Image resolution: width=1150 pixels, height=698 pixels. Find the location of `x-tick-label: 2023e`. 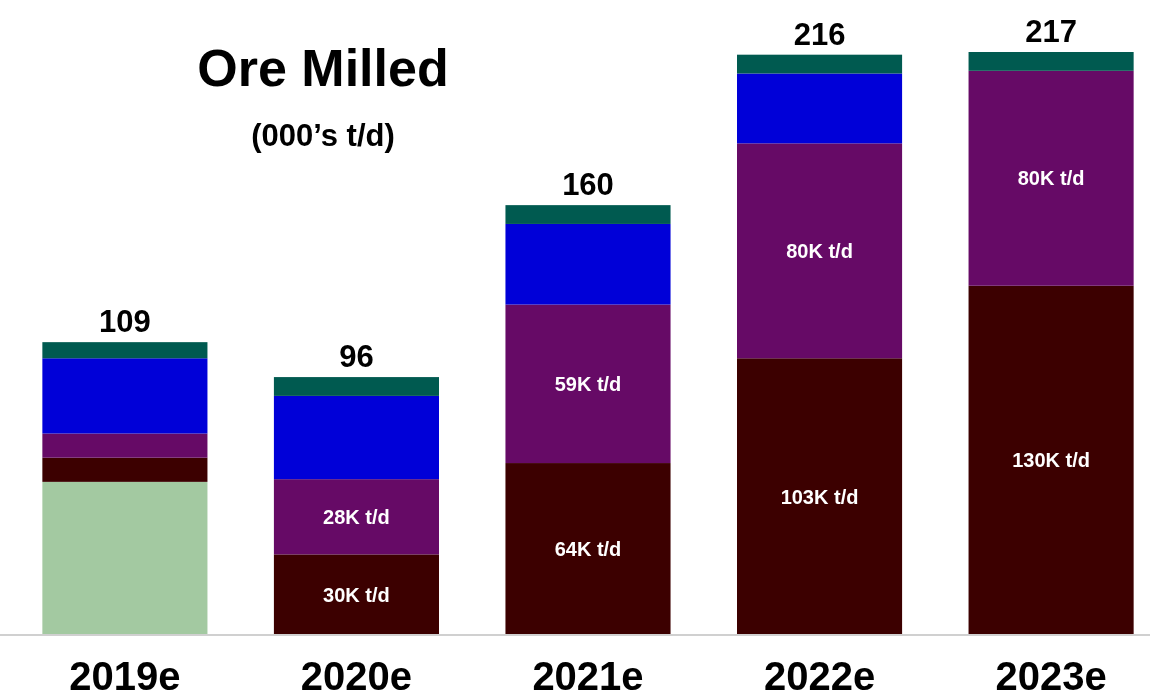

x-tick-label: 2023e is located at coordinates (1051, 676).